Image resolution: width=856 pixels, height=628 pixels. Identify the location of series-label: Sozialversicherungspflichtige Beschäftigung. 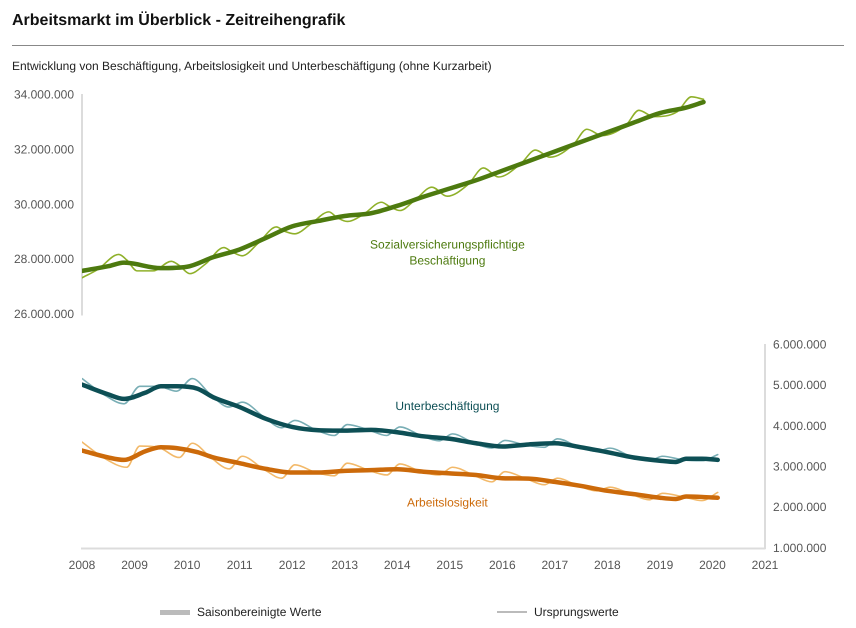
(448, 253).